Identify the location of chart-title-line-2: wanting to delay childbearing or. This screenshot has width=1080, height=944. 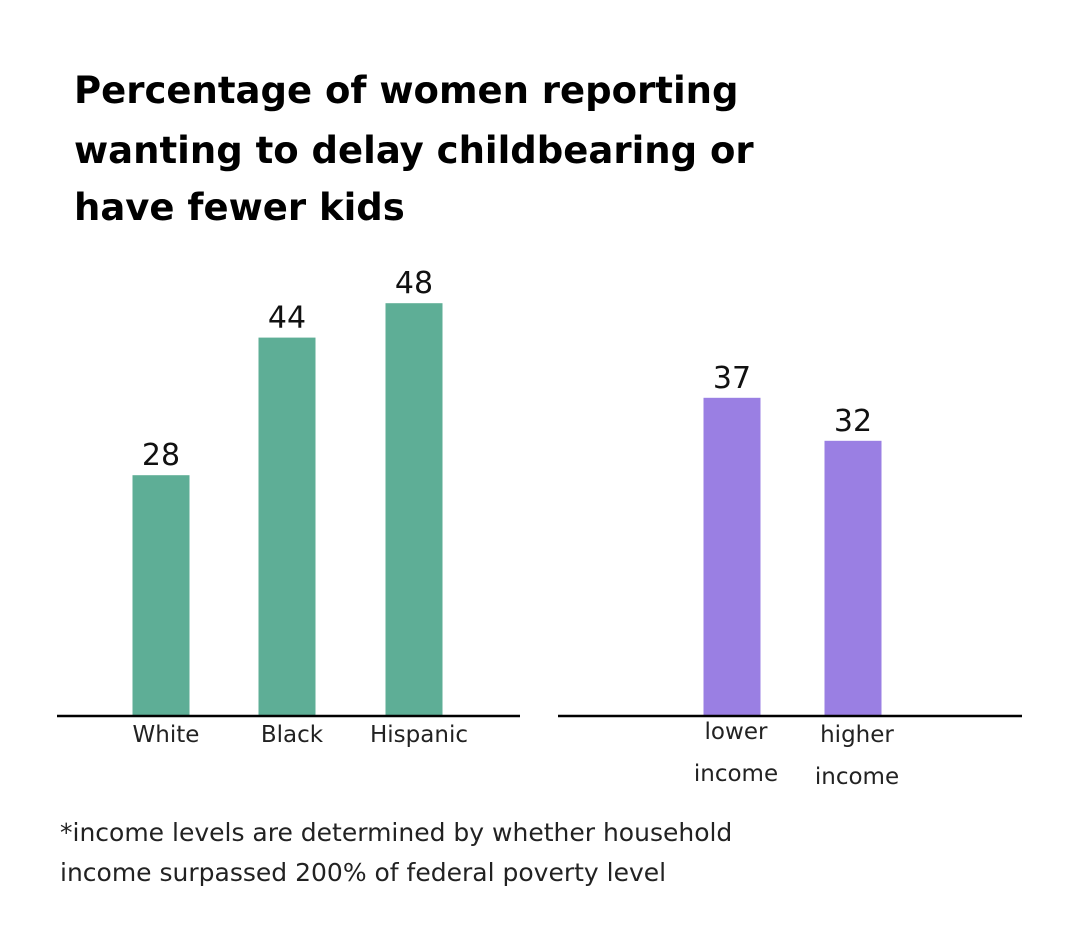
(414, 150).